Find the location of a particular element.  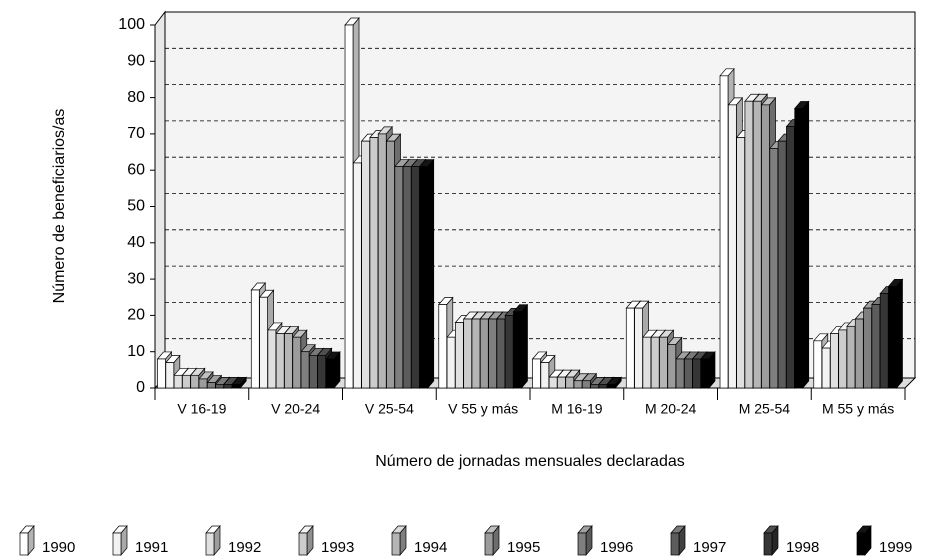

legend-label: 1992 is located at coordinates (244, 547).